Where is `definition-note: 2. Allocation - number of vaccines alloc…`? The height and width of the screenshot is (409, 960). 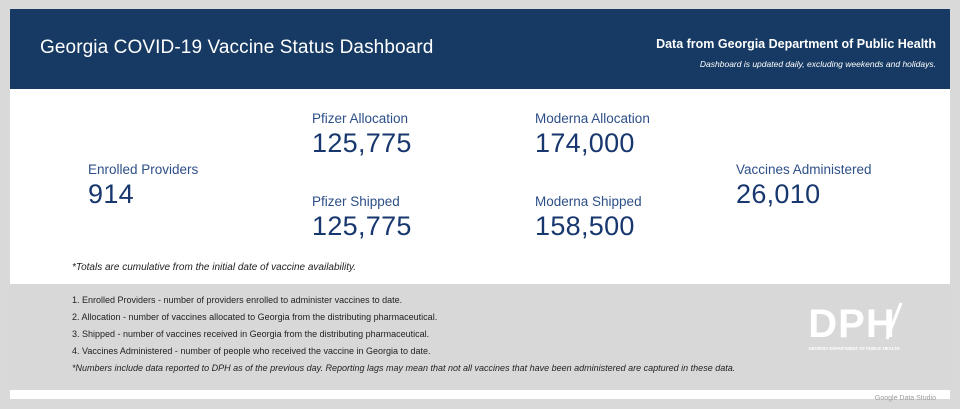
definition-note: 2. Allocation - number of vaccines alloc… is located at coordinates (255, 317).